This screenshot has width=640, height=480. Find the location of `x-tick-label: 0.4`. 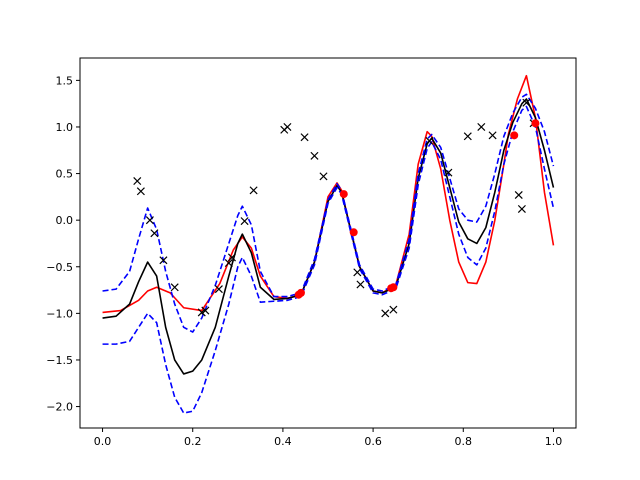

x-tick-label: 0.4 is located at coordinates (283, 441).